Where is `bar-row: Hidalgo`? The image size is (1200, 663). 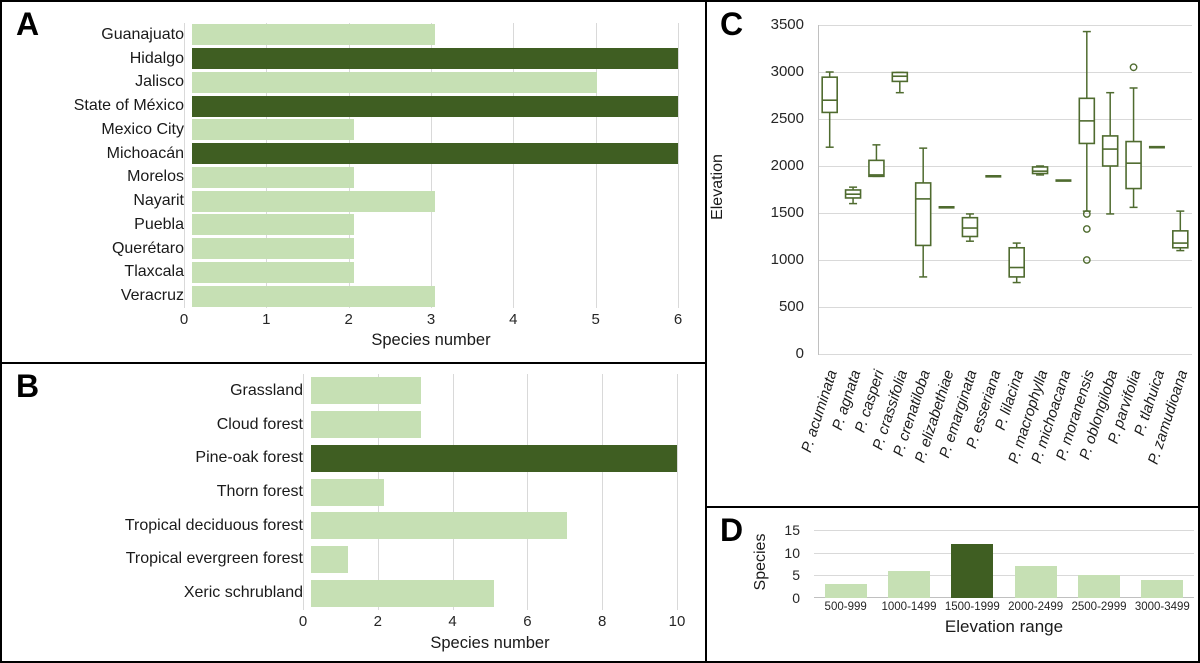 bar-row: Hidalgo is located at coordinates (345, 59).